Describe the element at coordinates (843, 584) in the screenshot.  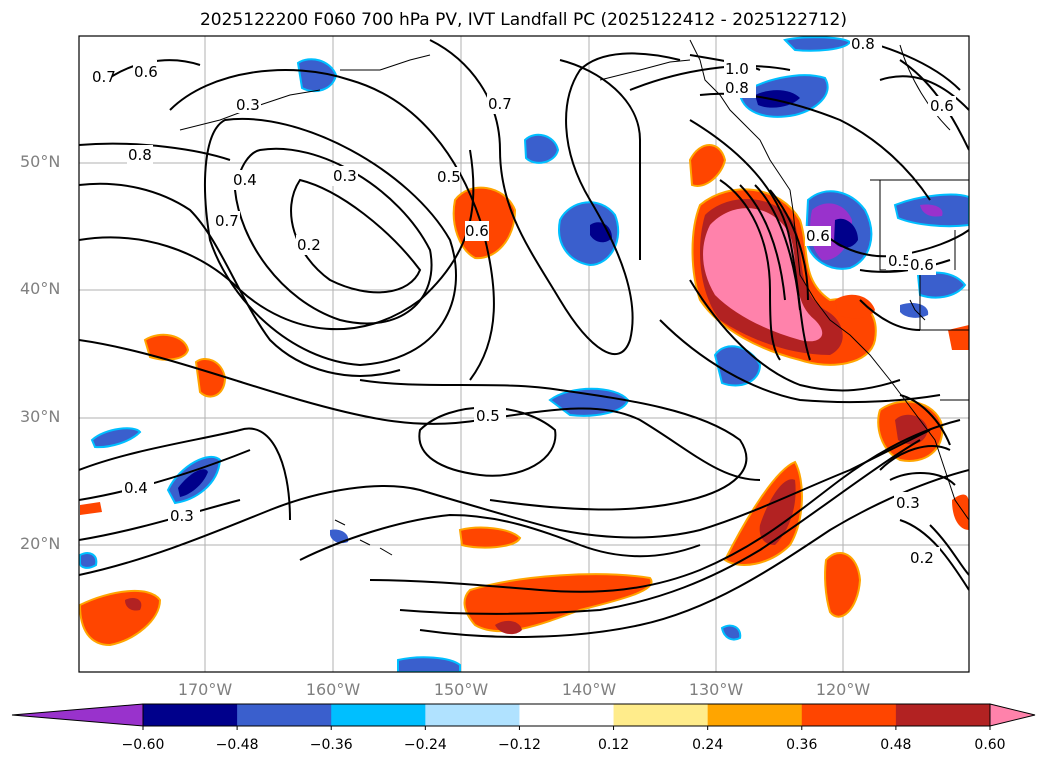
I see `ivt-shade-baja` at that location.